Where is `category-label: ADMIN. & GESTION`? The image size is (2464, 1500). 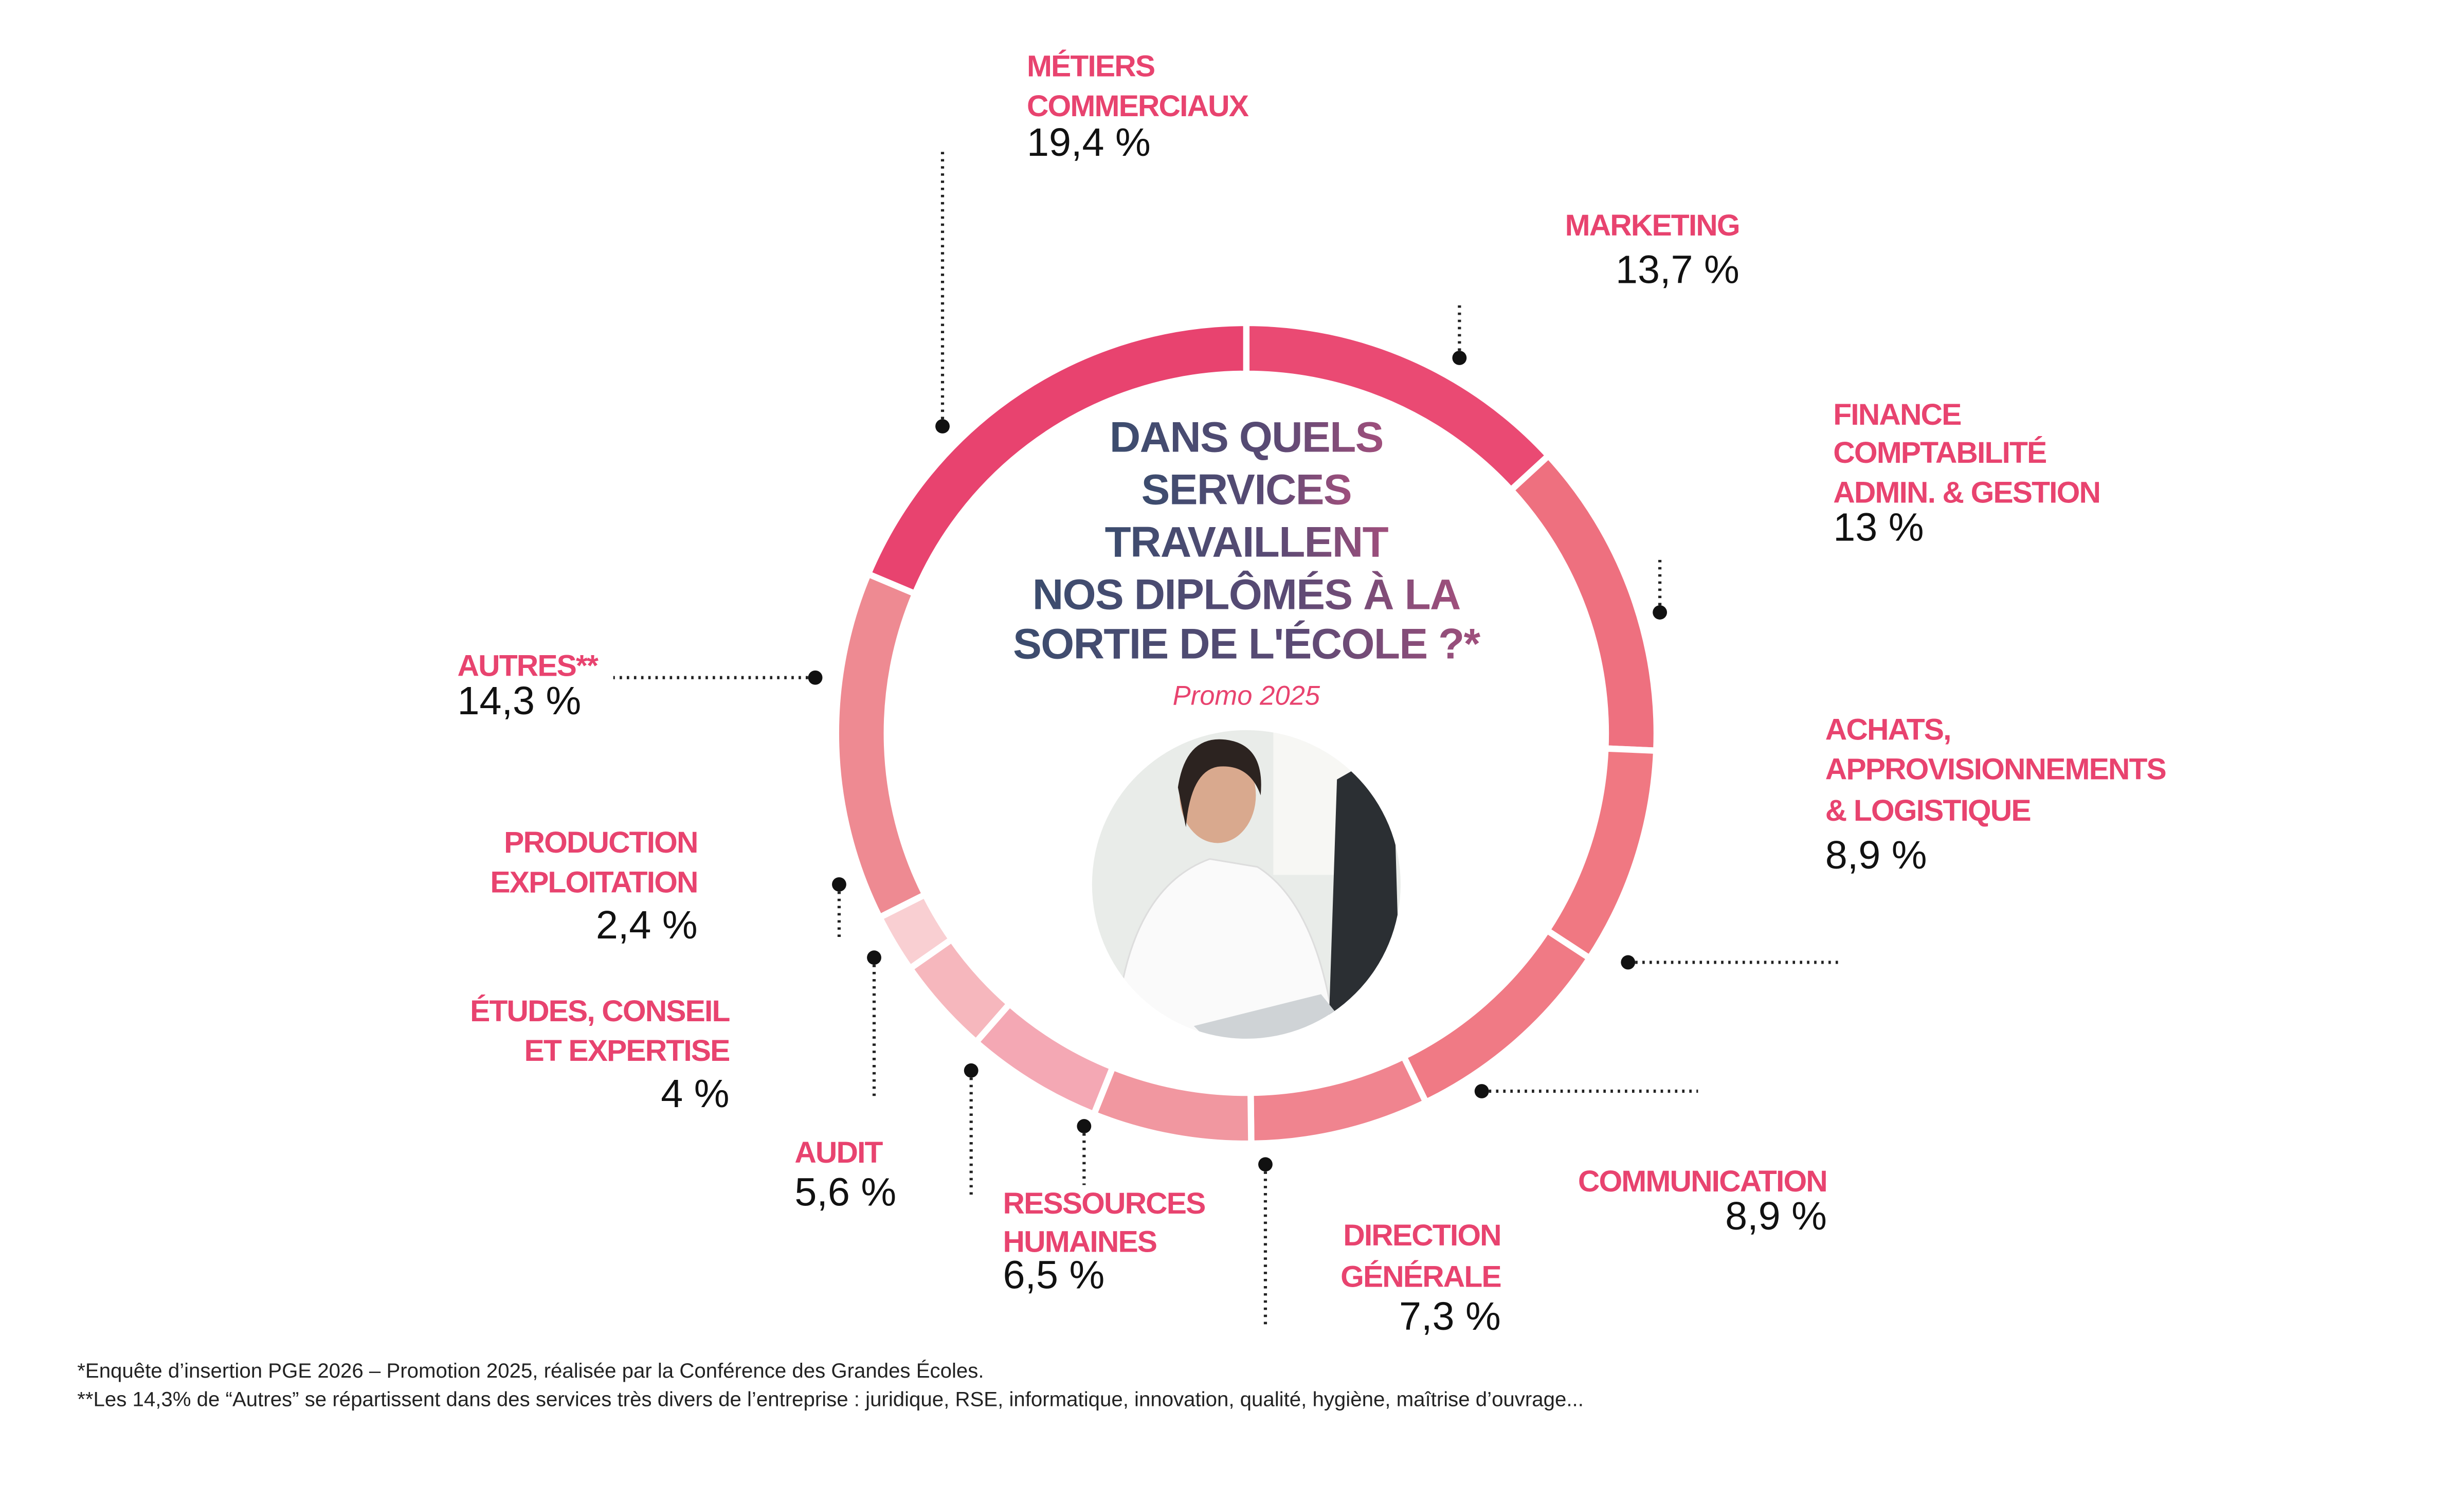 category-label: ADMIN. & GESTION is located at coordinates (1967, 493).